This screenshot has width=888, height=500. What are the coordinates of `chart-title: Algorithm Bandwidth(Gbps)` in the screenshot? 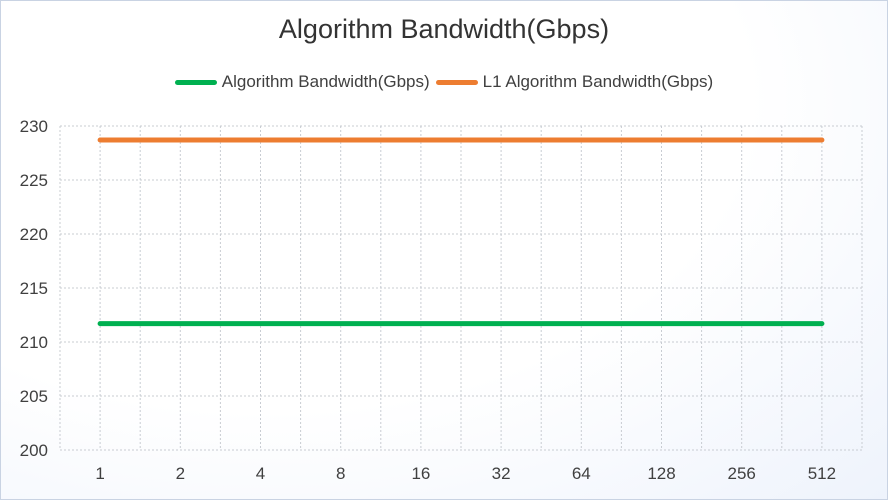 It's located at (444, 29).